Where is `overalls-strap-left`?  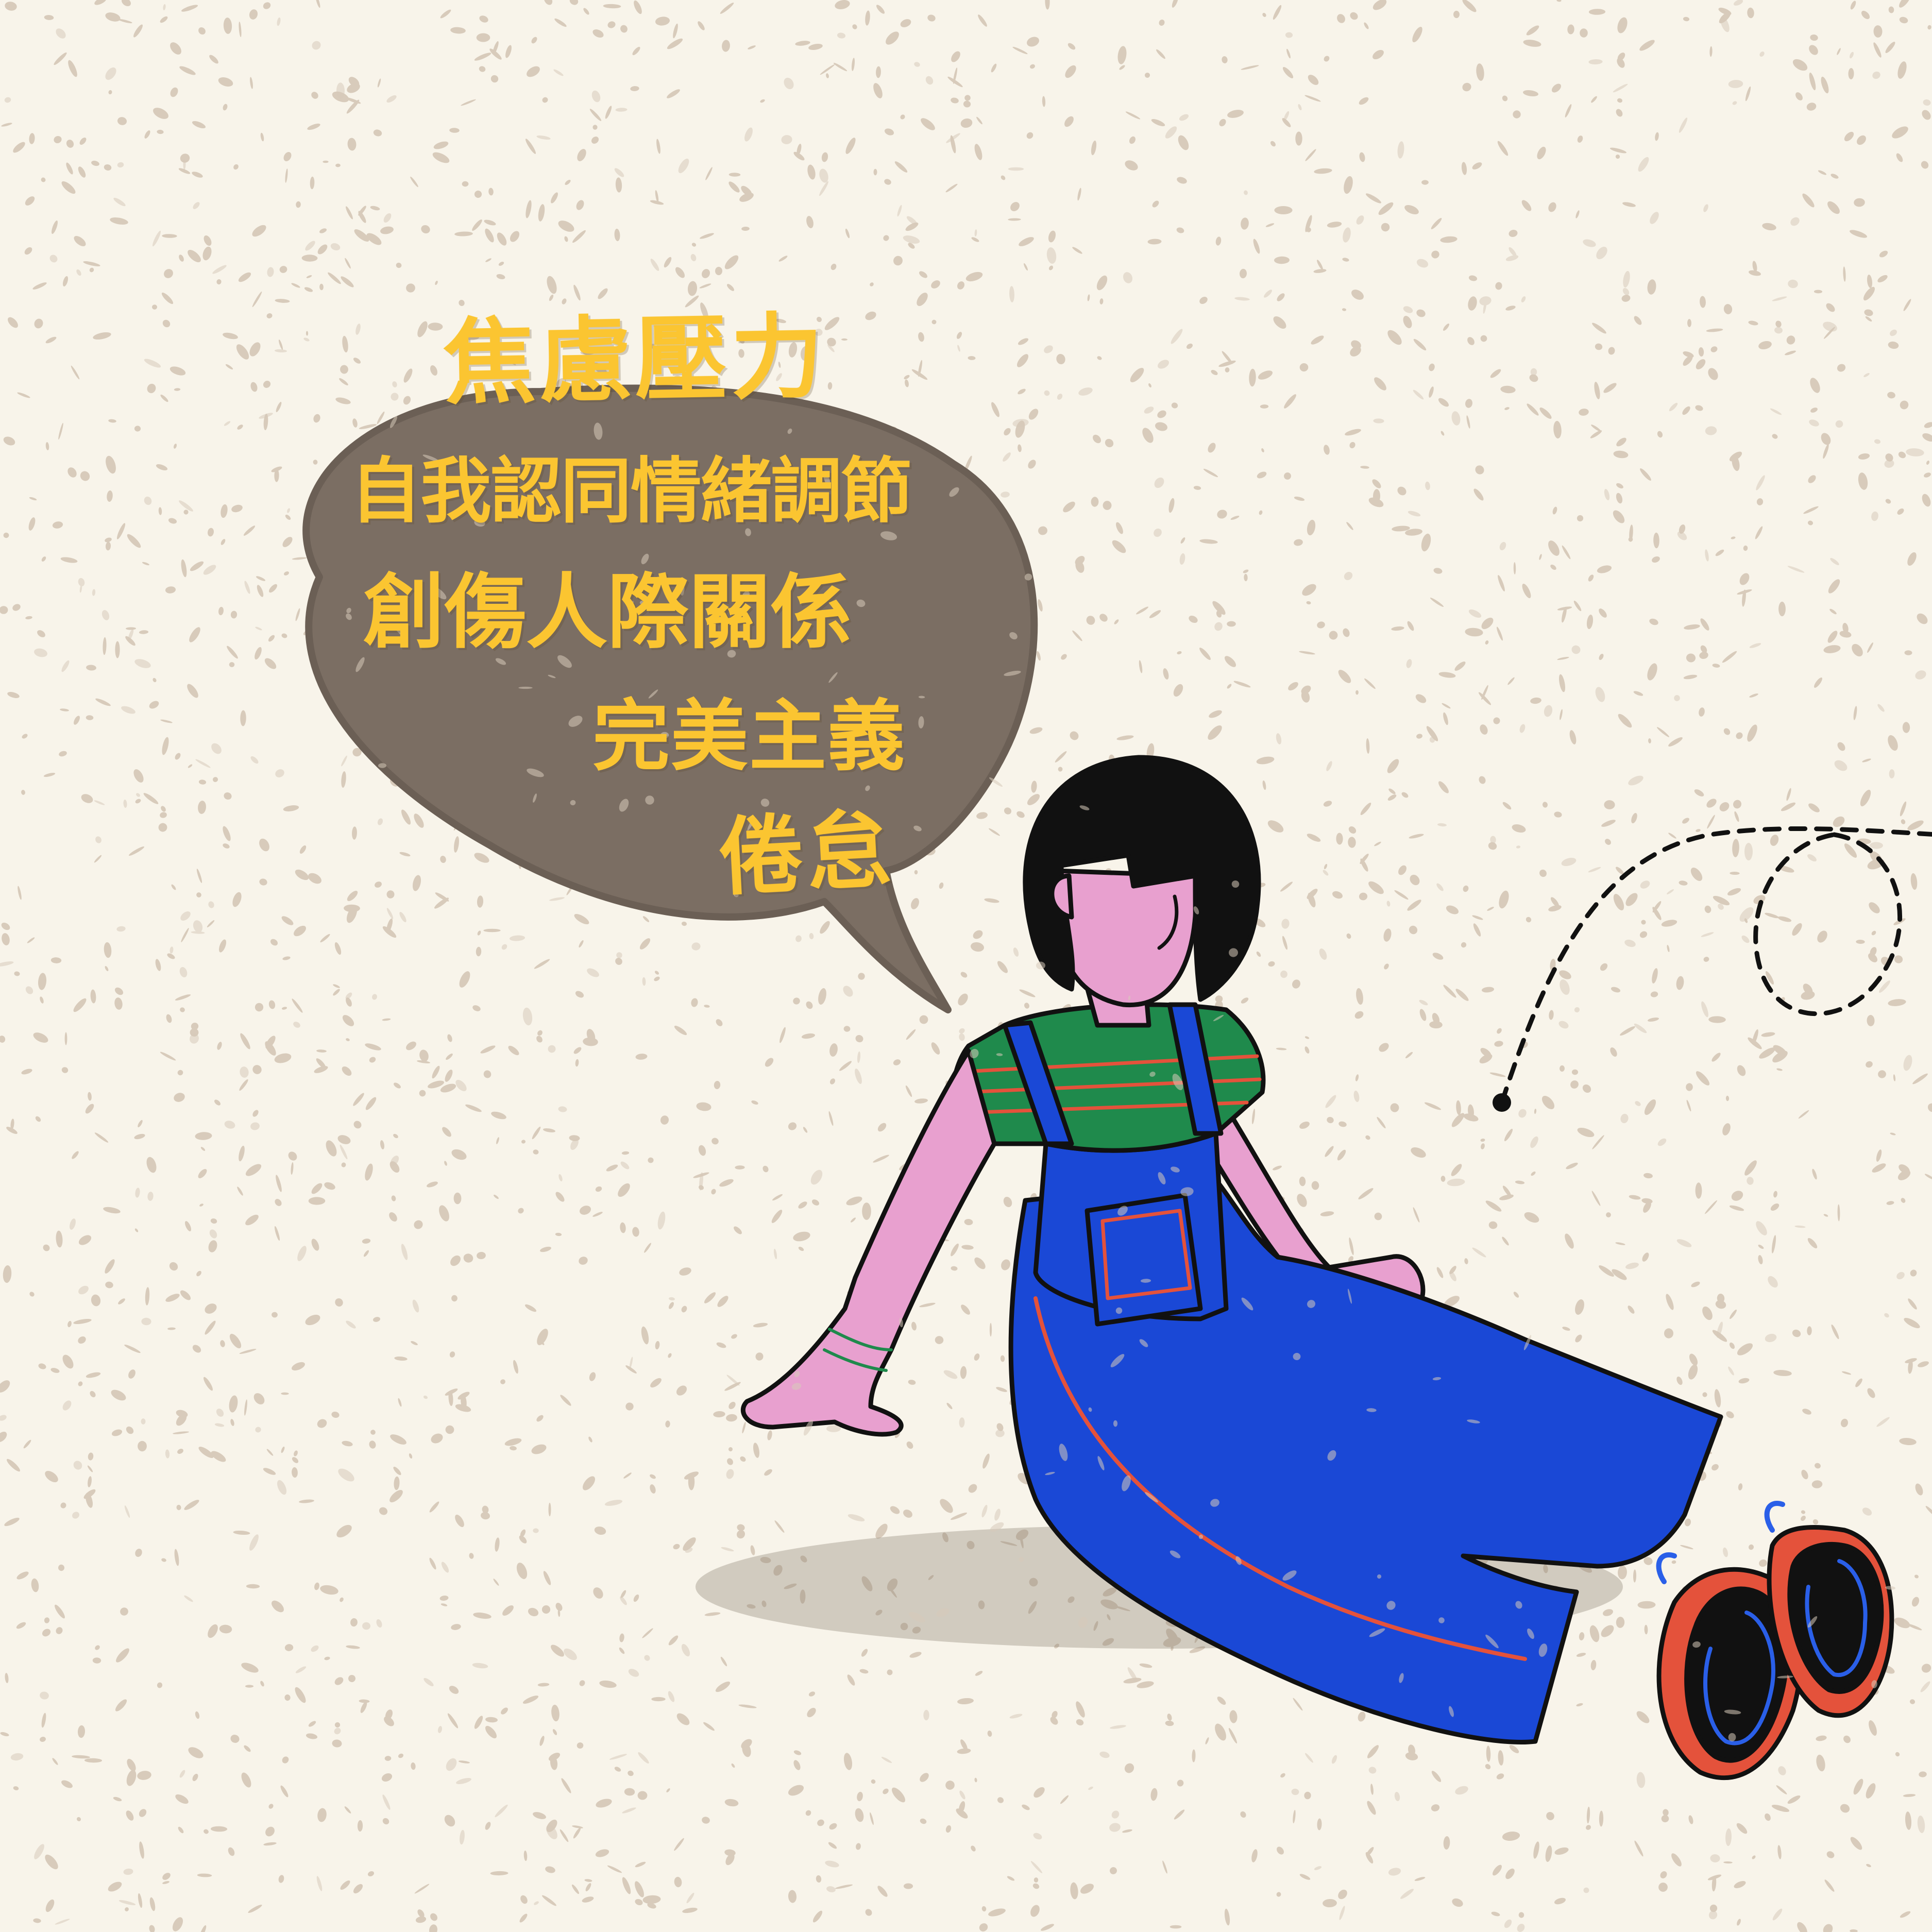
overalls-strap-left is located at coordinates (1038, 1083).